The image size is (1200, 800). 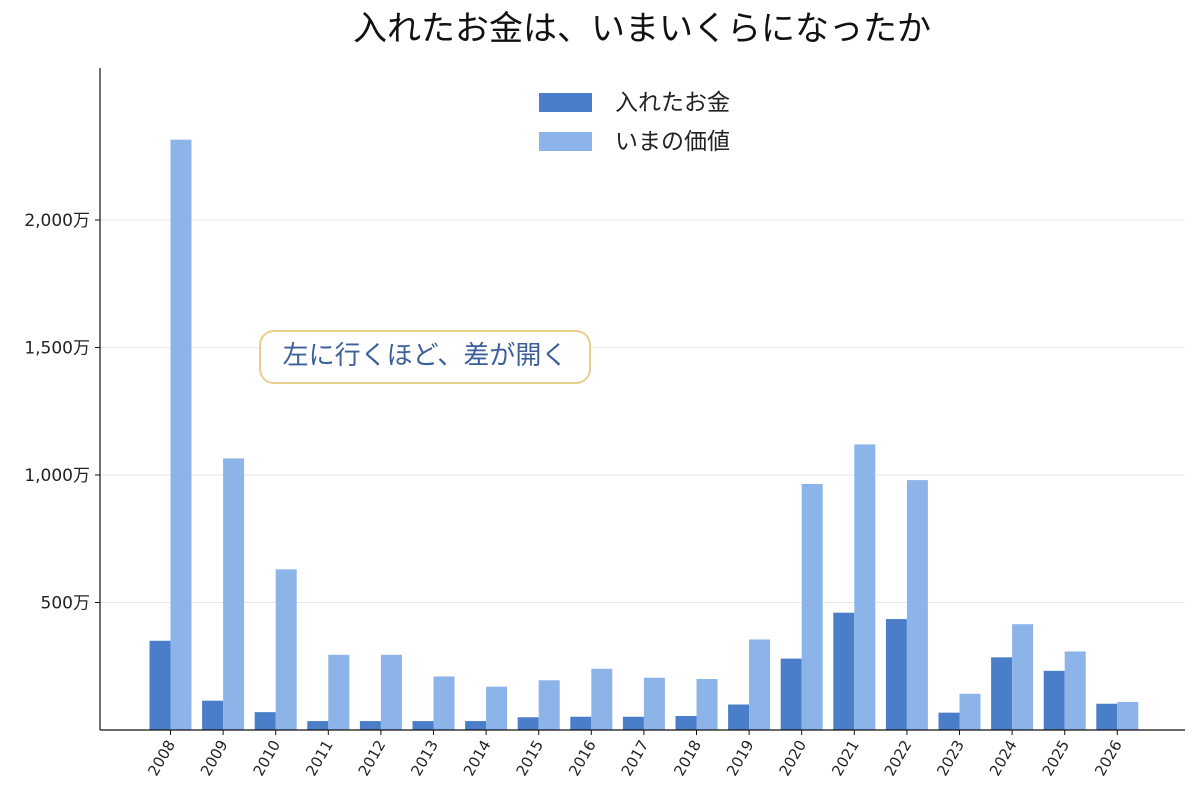 I want to click on x-tick-label: 2018, so click(x=687, y=758).